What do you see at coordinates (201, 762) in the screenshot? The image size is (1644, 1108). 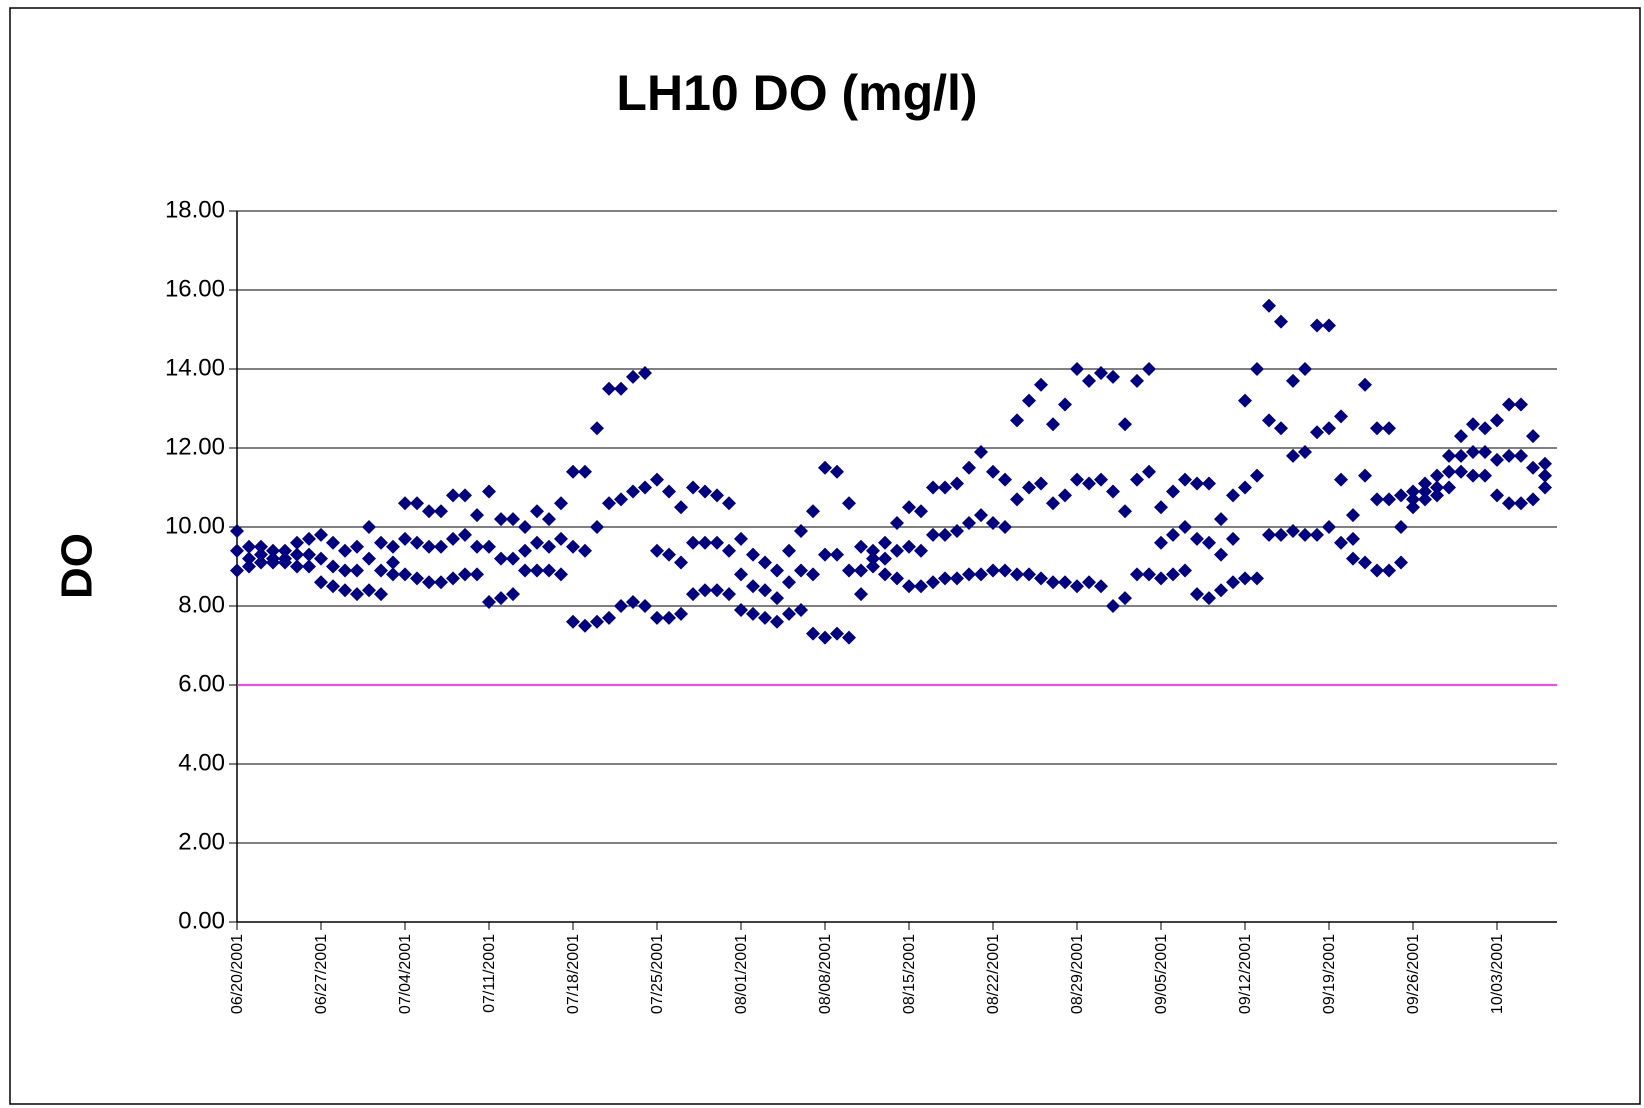 I see `y-tick-label: 4.00` at bounding box center [201, 762].